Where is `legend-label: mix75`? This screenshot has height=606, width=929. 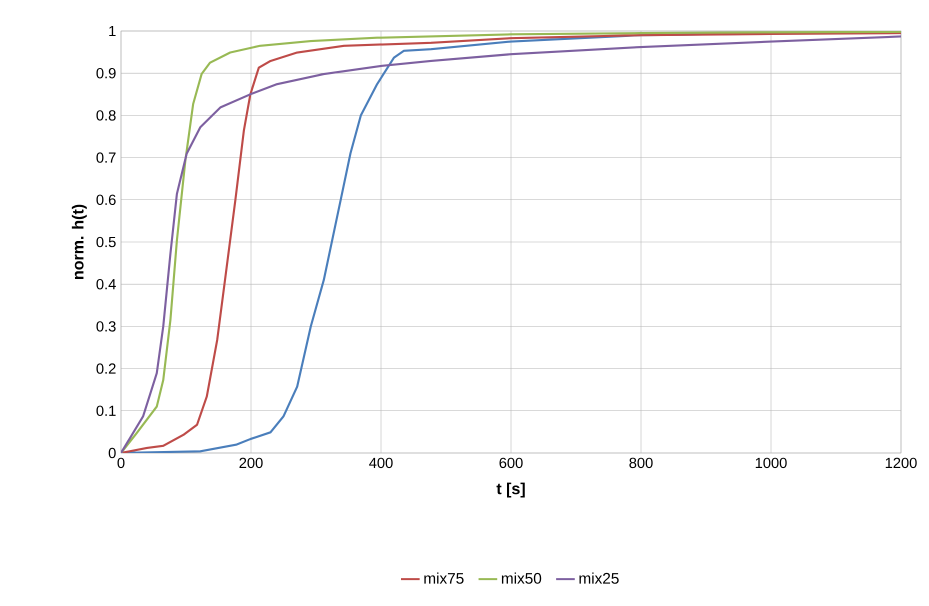 legend-label: mix75 is located at coordinates (444, 578).